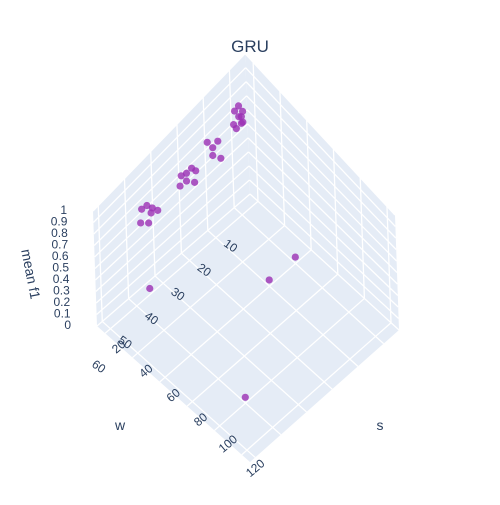 This screenshot has width=500, height=505. What do you see at coordinates (60, 268) in the screenshot?
I see `z-tick-label: 0.5` at bounding box center [60, 268].